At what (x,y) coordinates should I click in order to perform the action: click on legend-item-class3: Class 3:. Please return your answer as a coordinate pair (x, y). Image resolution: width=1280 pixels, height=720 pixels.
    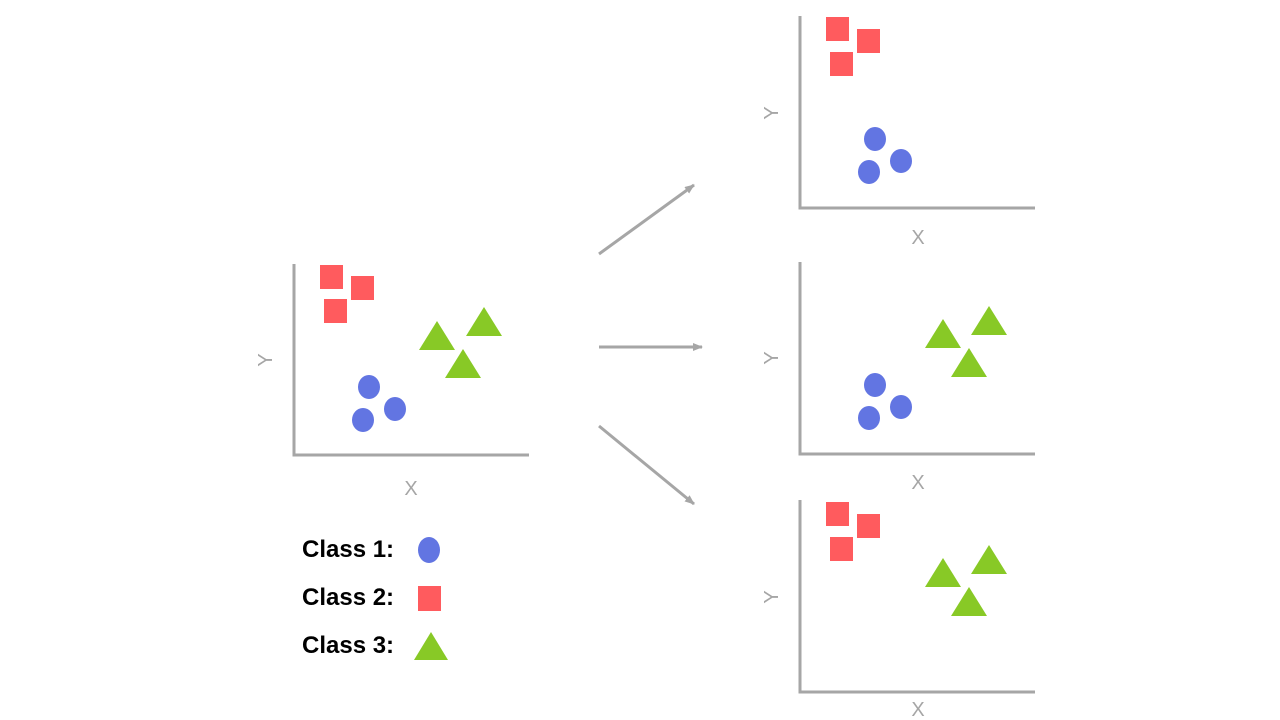
    Looking at the image, I should click on (375, 646).